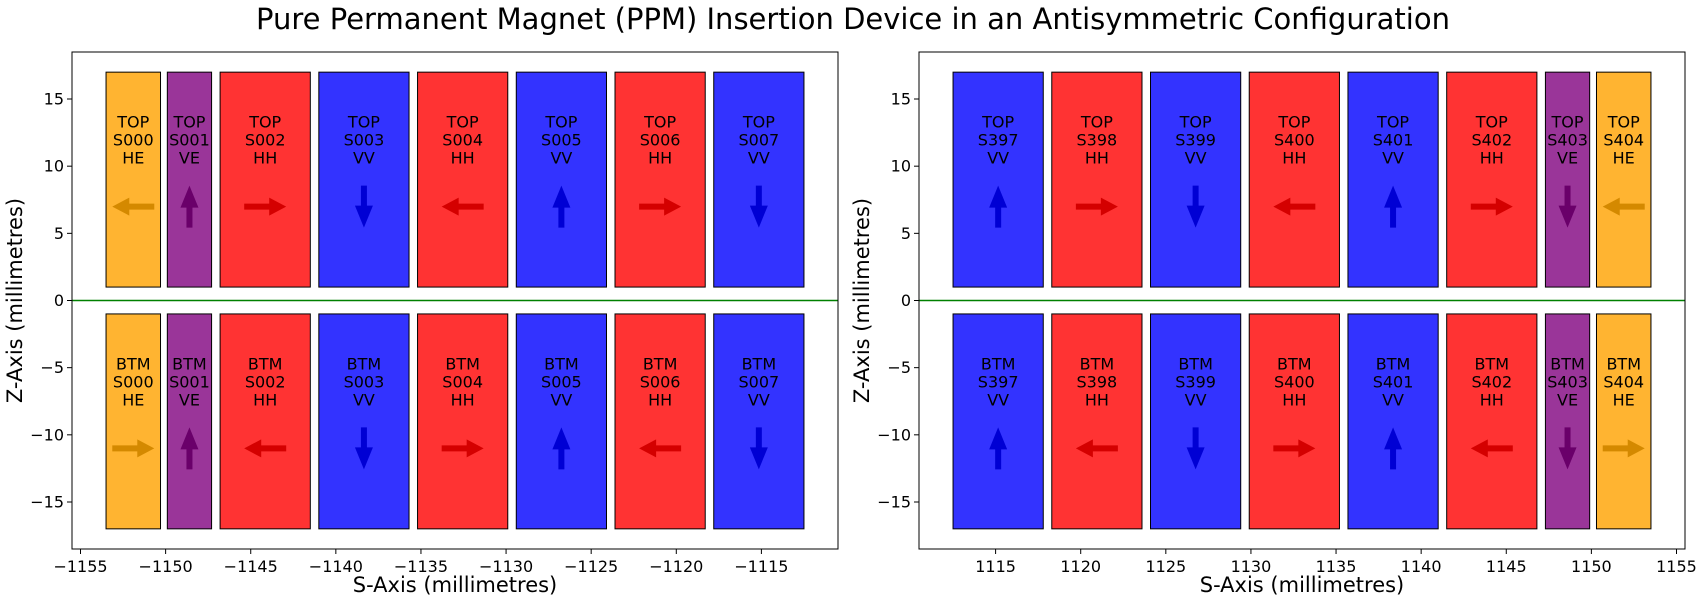 The width and height of the screenshot is (1706, 601). Describe the element at coordinates (166, 566) in the screenshot. I see `x-tick-label: −1150` at that location.